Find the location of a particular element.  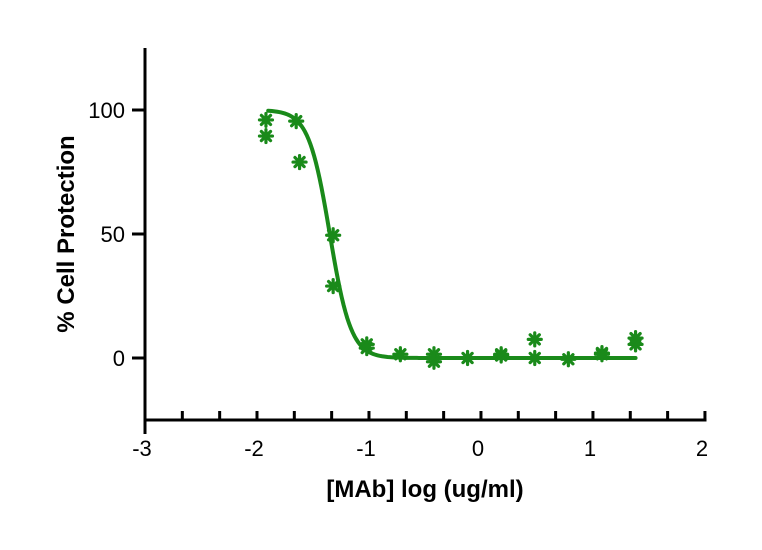

x-tick-label: 0 is located at coordinates (478, 448).